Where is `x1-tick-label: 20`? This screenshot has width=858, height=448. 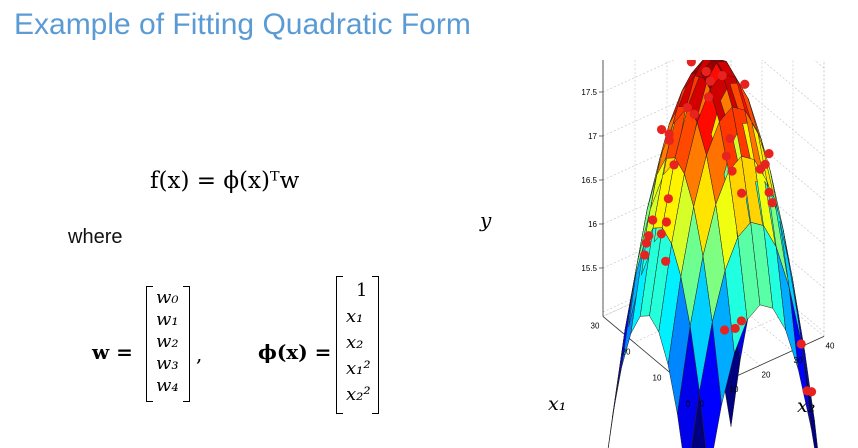 x1-tick-label: 20 is located at coordinates (626, 351).